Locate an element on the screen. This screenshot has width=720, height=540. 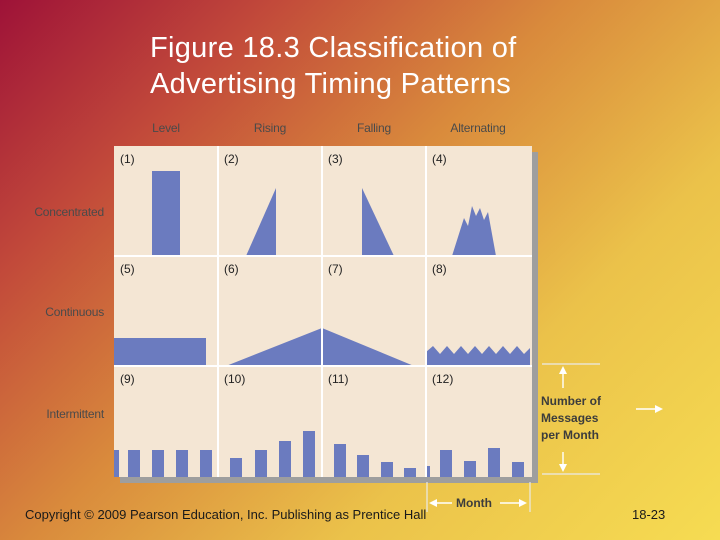
cell-number: (10) is located at coordinates (235, 379).